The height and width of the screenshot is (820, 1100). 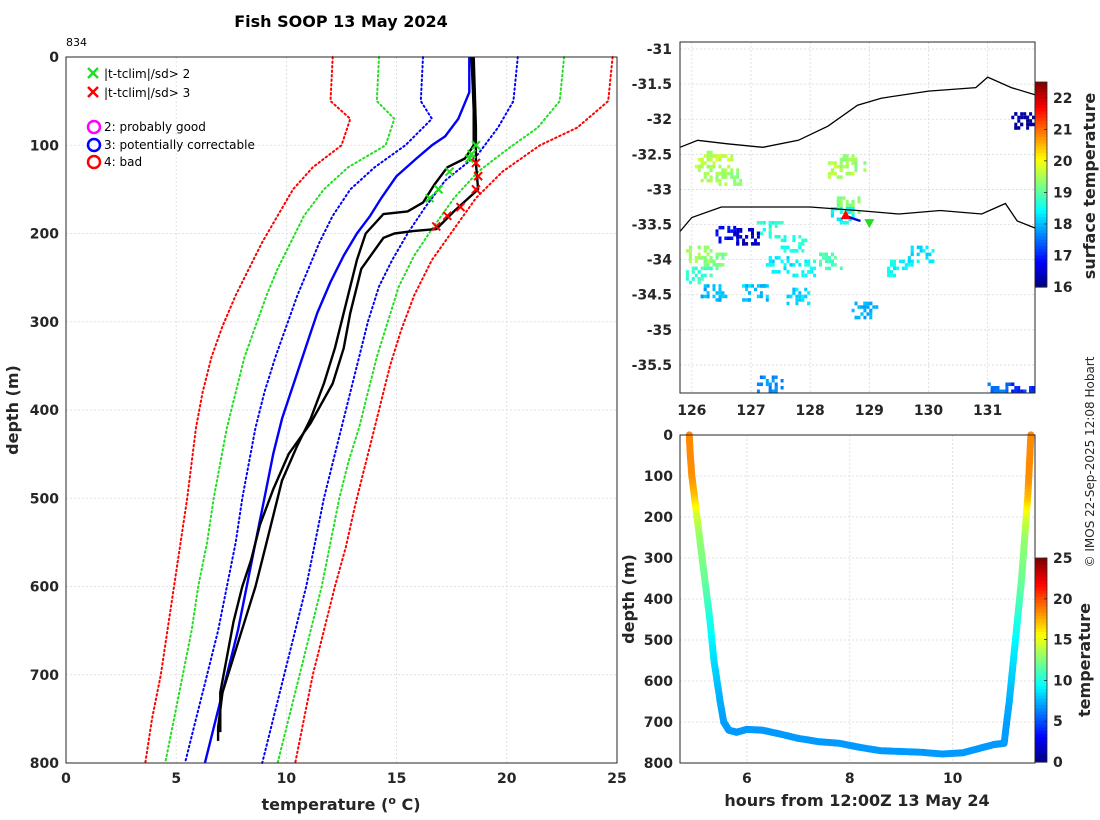 What do you see at coordinates (123, 162) in the screenshot?
I see `legend-flag4-label: 4: bad` at bounding box center [123, 162].